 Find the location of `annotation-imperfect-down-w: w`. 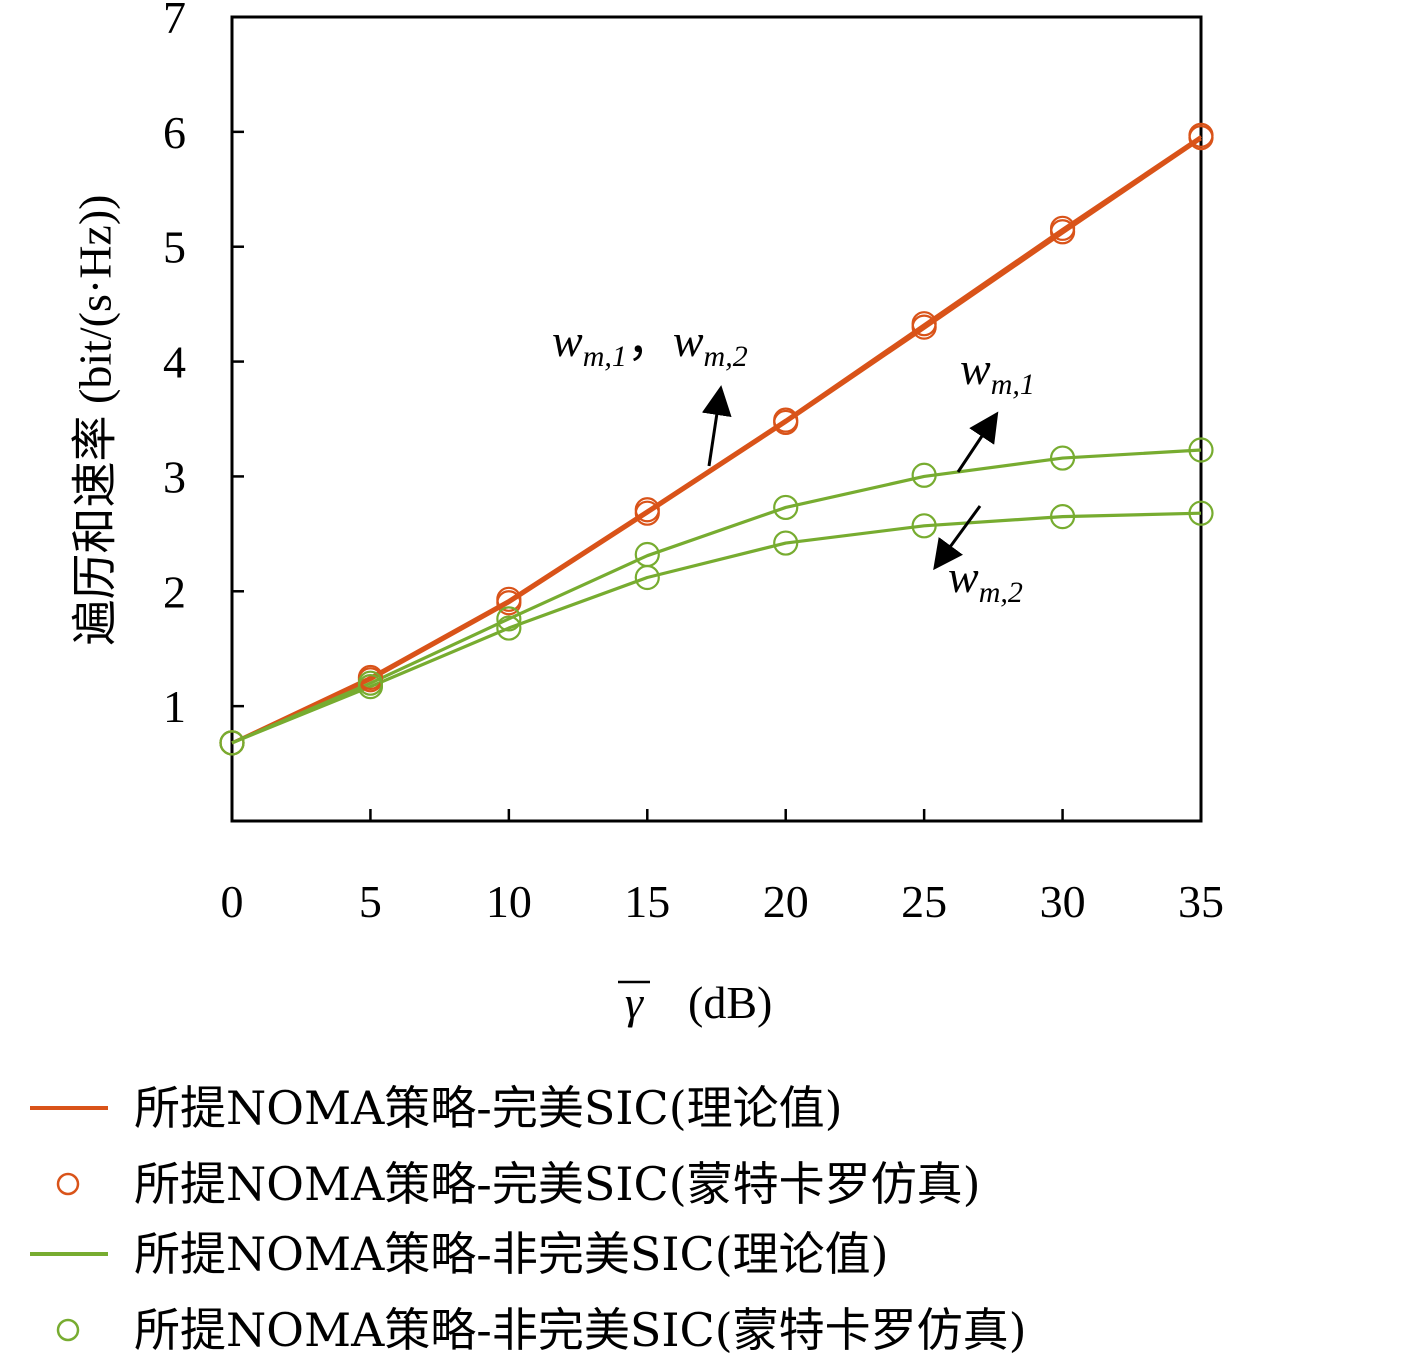

annotation-imperfect-down-w: w is located at coordinates (963, 576).